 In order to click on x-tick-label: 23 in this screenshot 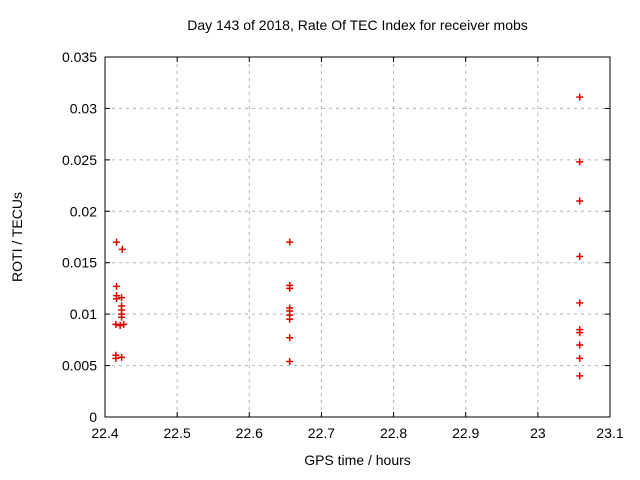, I will do `click(538, 433)`.